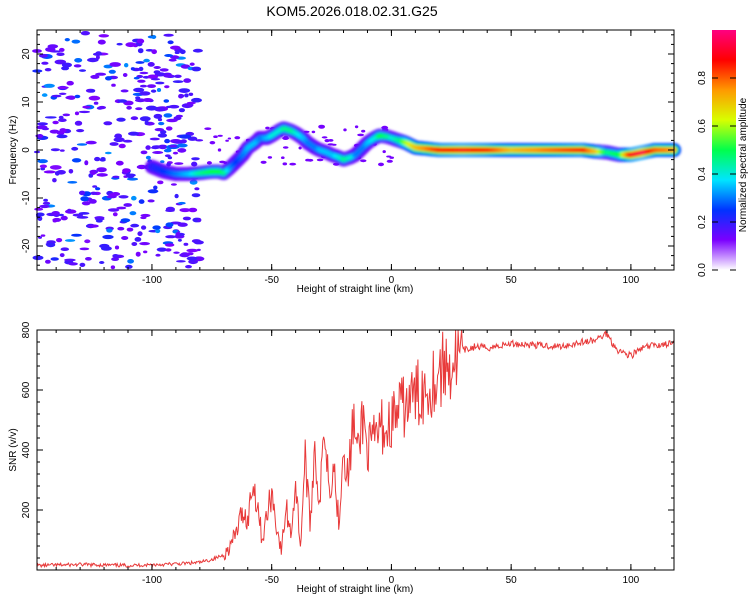  I want to click on colorbar-ticks: 0.0 0.2 0.4 0.6 0.8, so click(716, 174).